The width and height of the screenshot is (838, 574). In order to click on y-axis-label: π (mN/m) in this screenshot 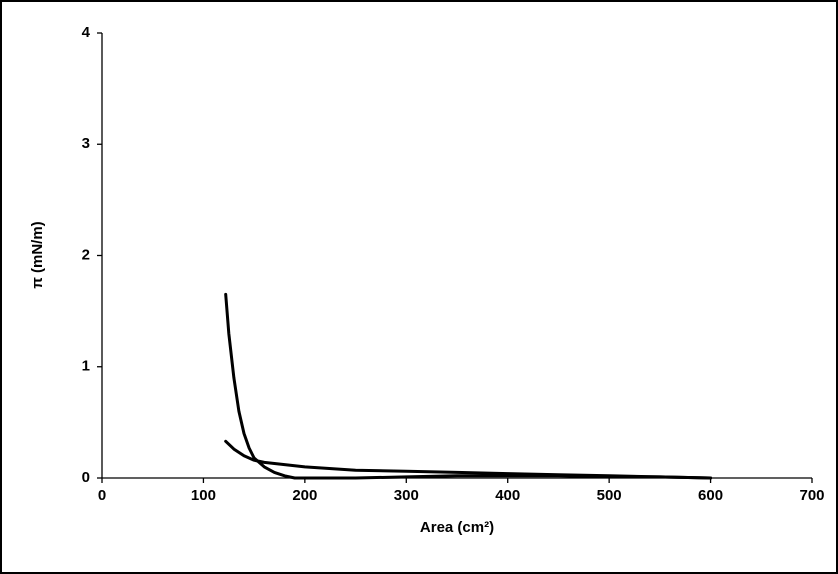, I will do `click(37, 254)`.